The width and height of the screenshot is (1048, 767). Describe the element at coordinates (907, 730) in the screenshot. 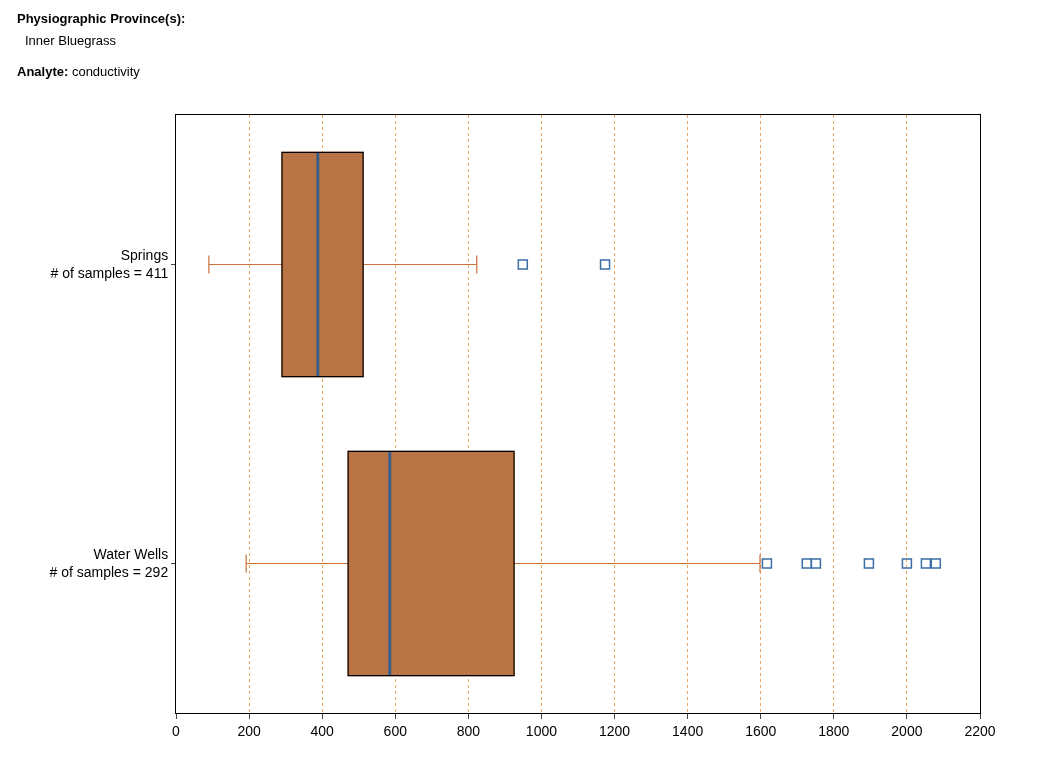

I see `x-tick-label: 2000` at that location.